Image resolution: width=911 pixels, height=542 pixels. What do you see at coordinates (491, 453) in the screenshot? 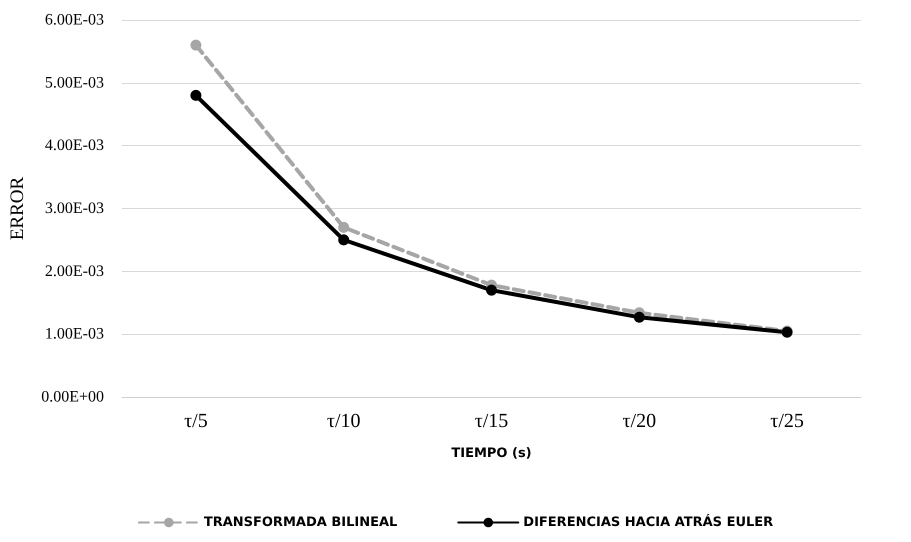
I see `x-axis-title: TIEMPO (s)` at bounding box center [491, 453].